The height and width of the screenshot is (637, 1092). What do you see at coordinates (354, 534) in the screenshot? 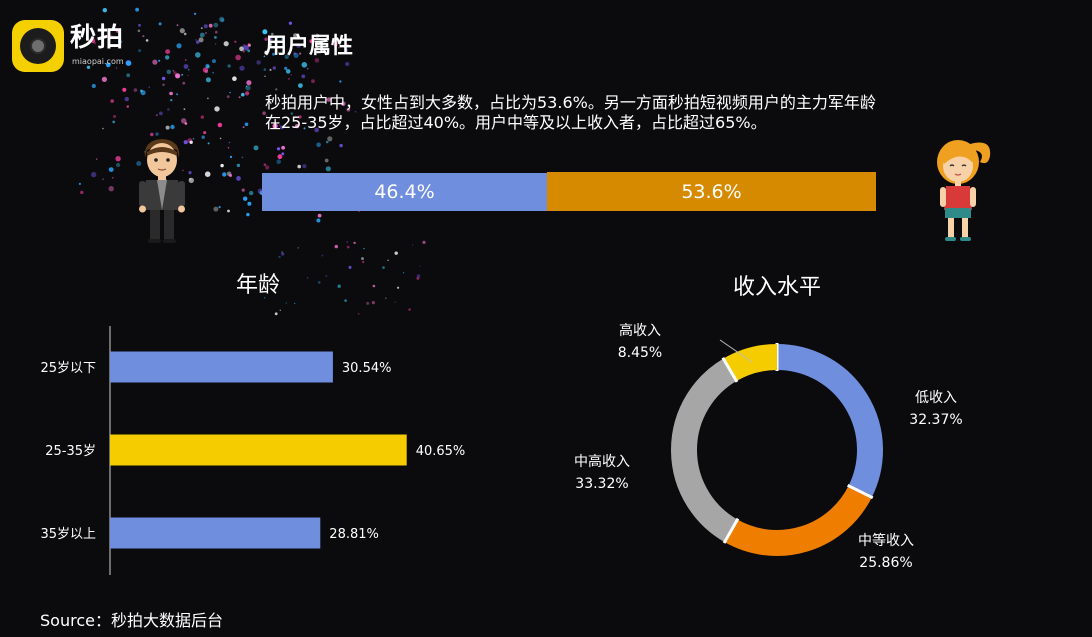
I see `age-data-label: 28.81%` at bounding box center [354, 534].